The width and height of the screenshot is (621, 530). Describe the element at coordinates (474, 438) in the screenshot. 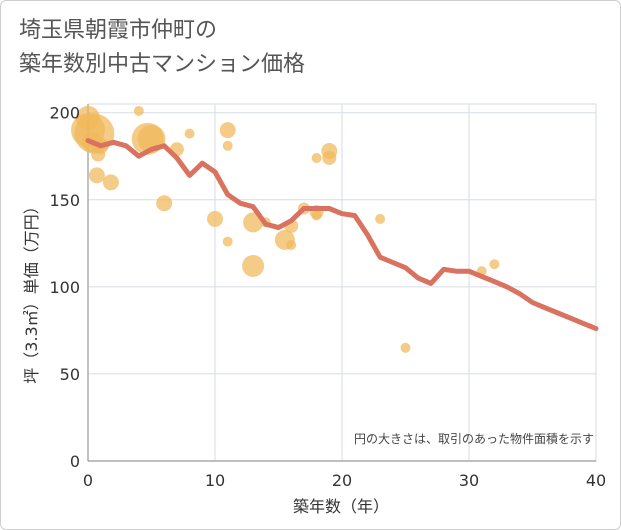

I see `bubble-size-note: 円の大きさは、取引のあった物件面積を示す` at that location.